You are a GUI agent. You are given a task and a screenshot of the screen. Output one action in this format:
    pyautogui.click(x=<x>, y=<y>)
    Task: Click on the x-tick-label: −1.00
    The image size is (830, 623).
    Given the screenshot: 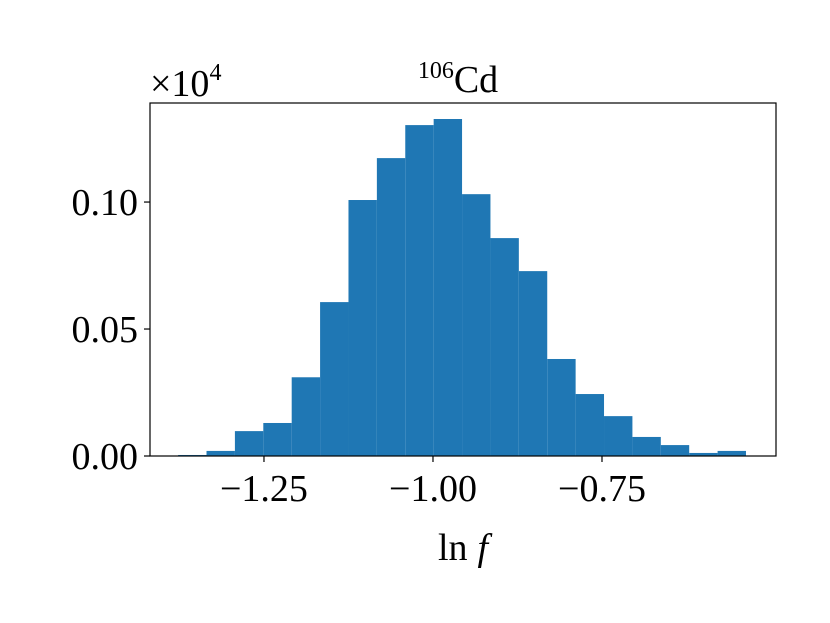 What is the action you would take?
    pyautogui.click(x=433, y=489)
    